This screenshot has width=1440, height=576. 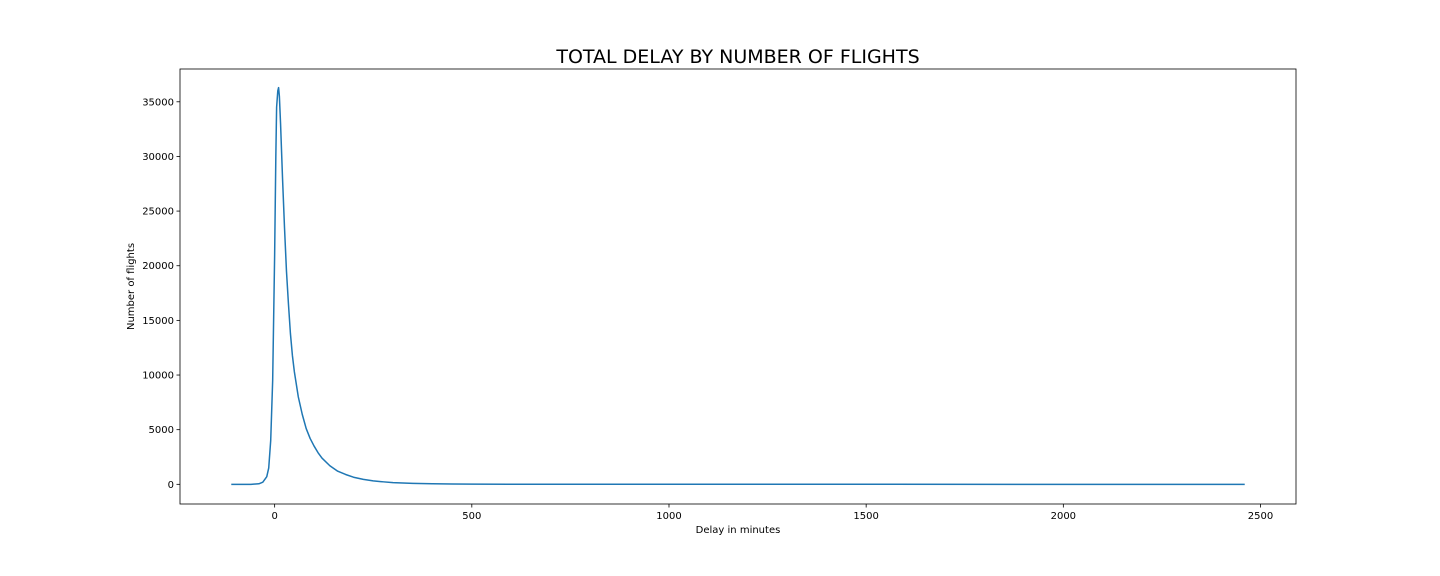 I want to click on chart-title: TOTAL DELAY BY NUMBER OF FLIGHTS, so click(x=737, y=57).